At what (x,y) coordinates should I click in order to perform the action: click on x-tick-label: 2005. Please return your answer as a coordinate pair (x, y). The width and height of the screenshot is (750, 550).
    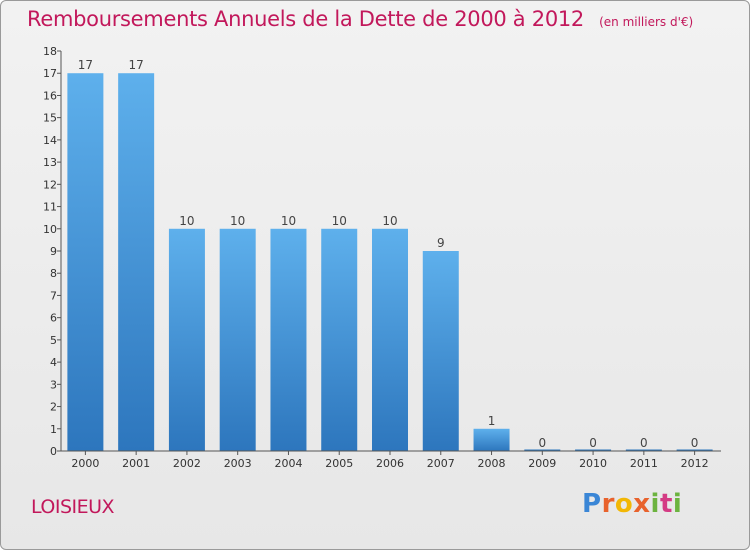
    Looking at the image, I should click on (339, 463).